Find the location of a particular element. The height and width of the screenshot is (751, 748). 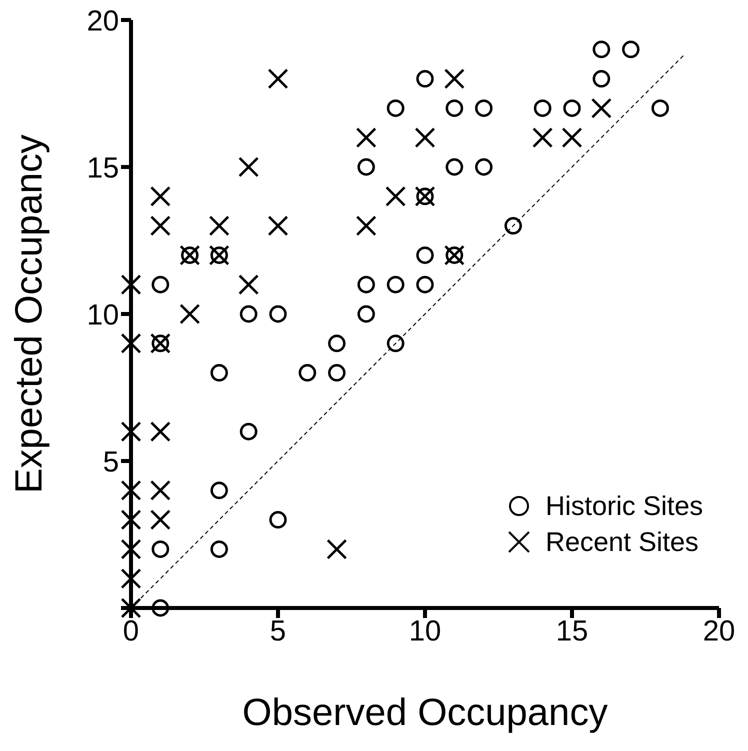

x-axis-title: Observed Occupancy is located at coordinates (425, 713).